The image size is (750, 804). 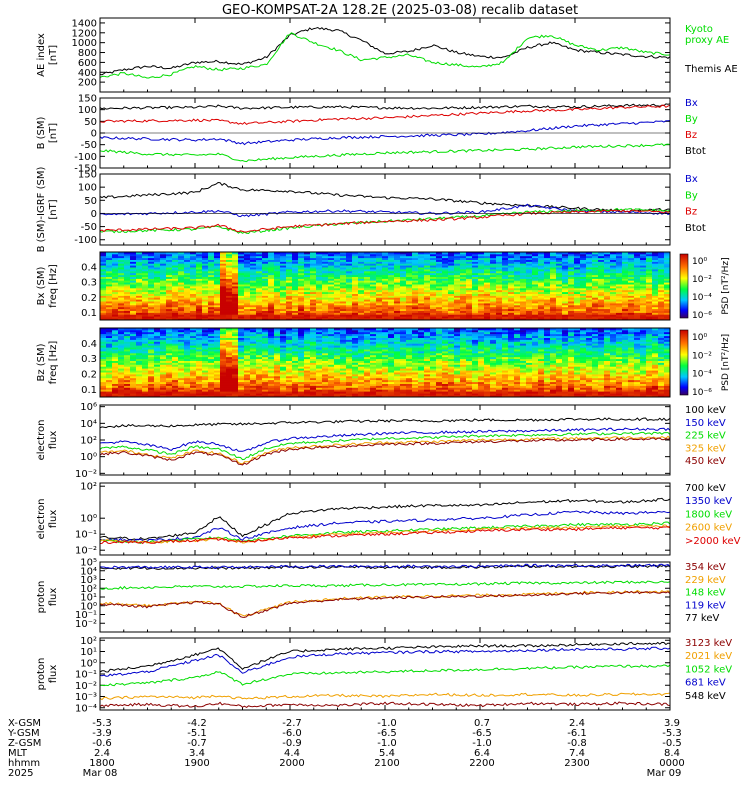 I want to click on ytick-label: 100, so click(x=87, y=110).